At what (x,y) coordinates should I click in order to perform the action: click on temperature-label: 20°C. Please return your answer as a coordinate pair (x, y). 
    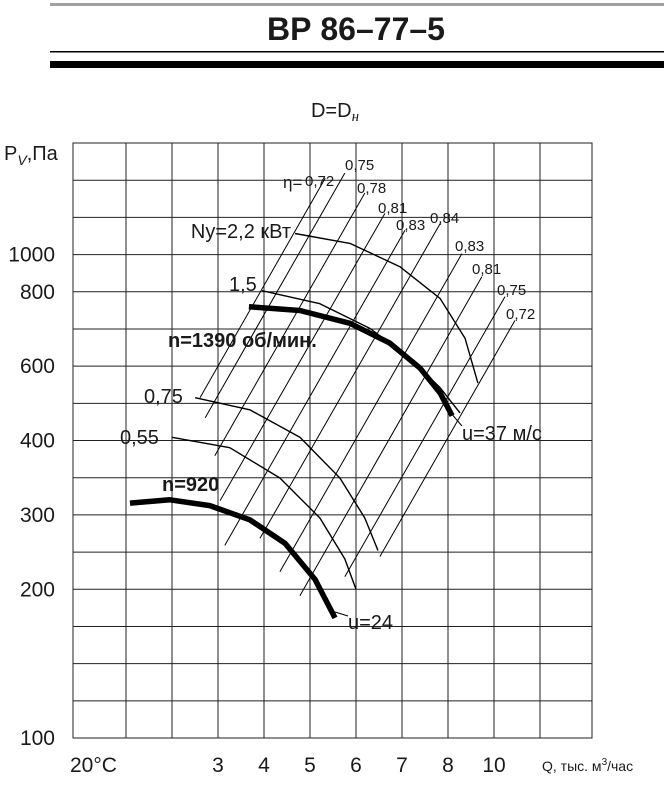
    Looking at the image, I should click on (93, 765).